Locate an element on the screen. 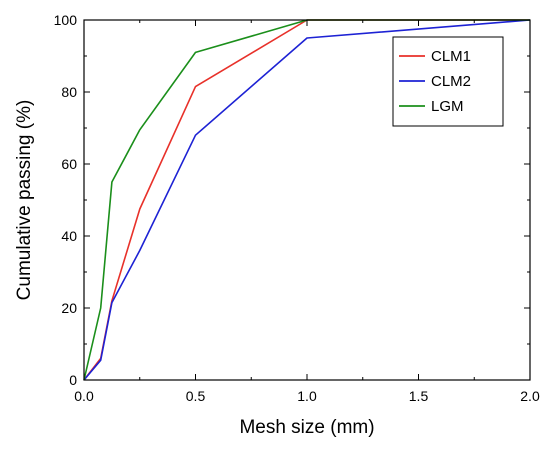 This screenshot has width=550, height=450. y-tick-label: 0 is located at coordinates (73, 380).